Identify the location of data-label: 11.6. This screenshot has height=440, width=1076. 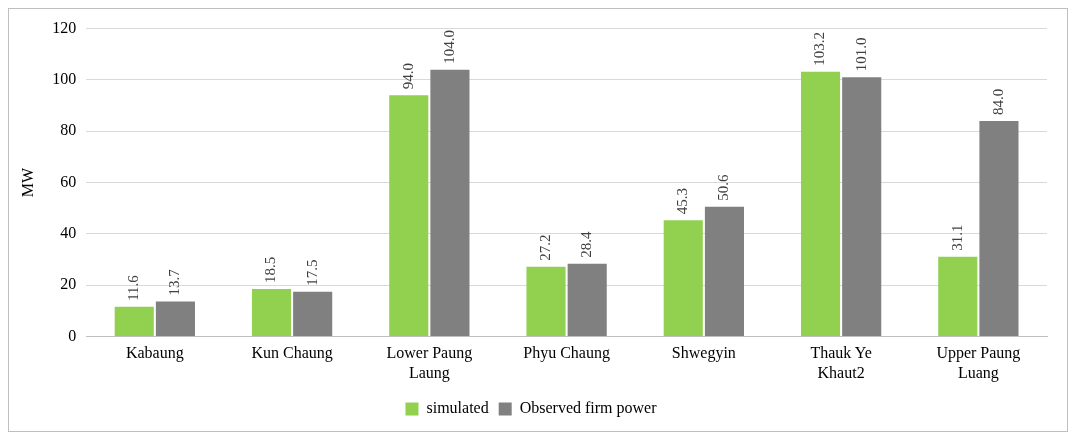
(133, 287).